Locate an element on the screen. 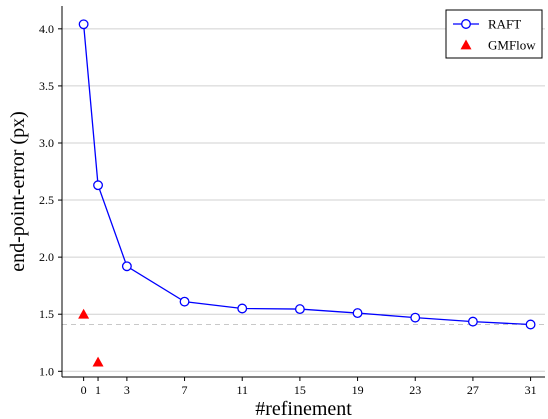 This screenshot has height=419, width=548. series-gmflow is located at coordinates (91, 337).